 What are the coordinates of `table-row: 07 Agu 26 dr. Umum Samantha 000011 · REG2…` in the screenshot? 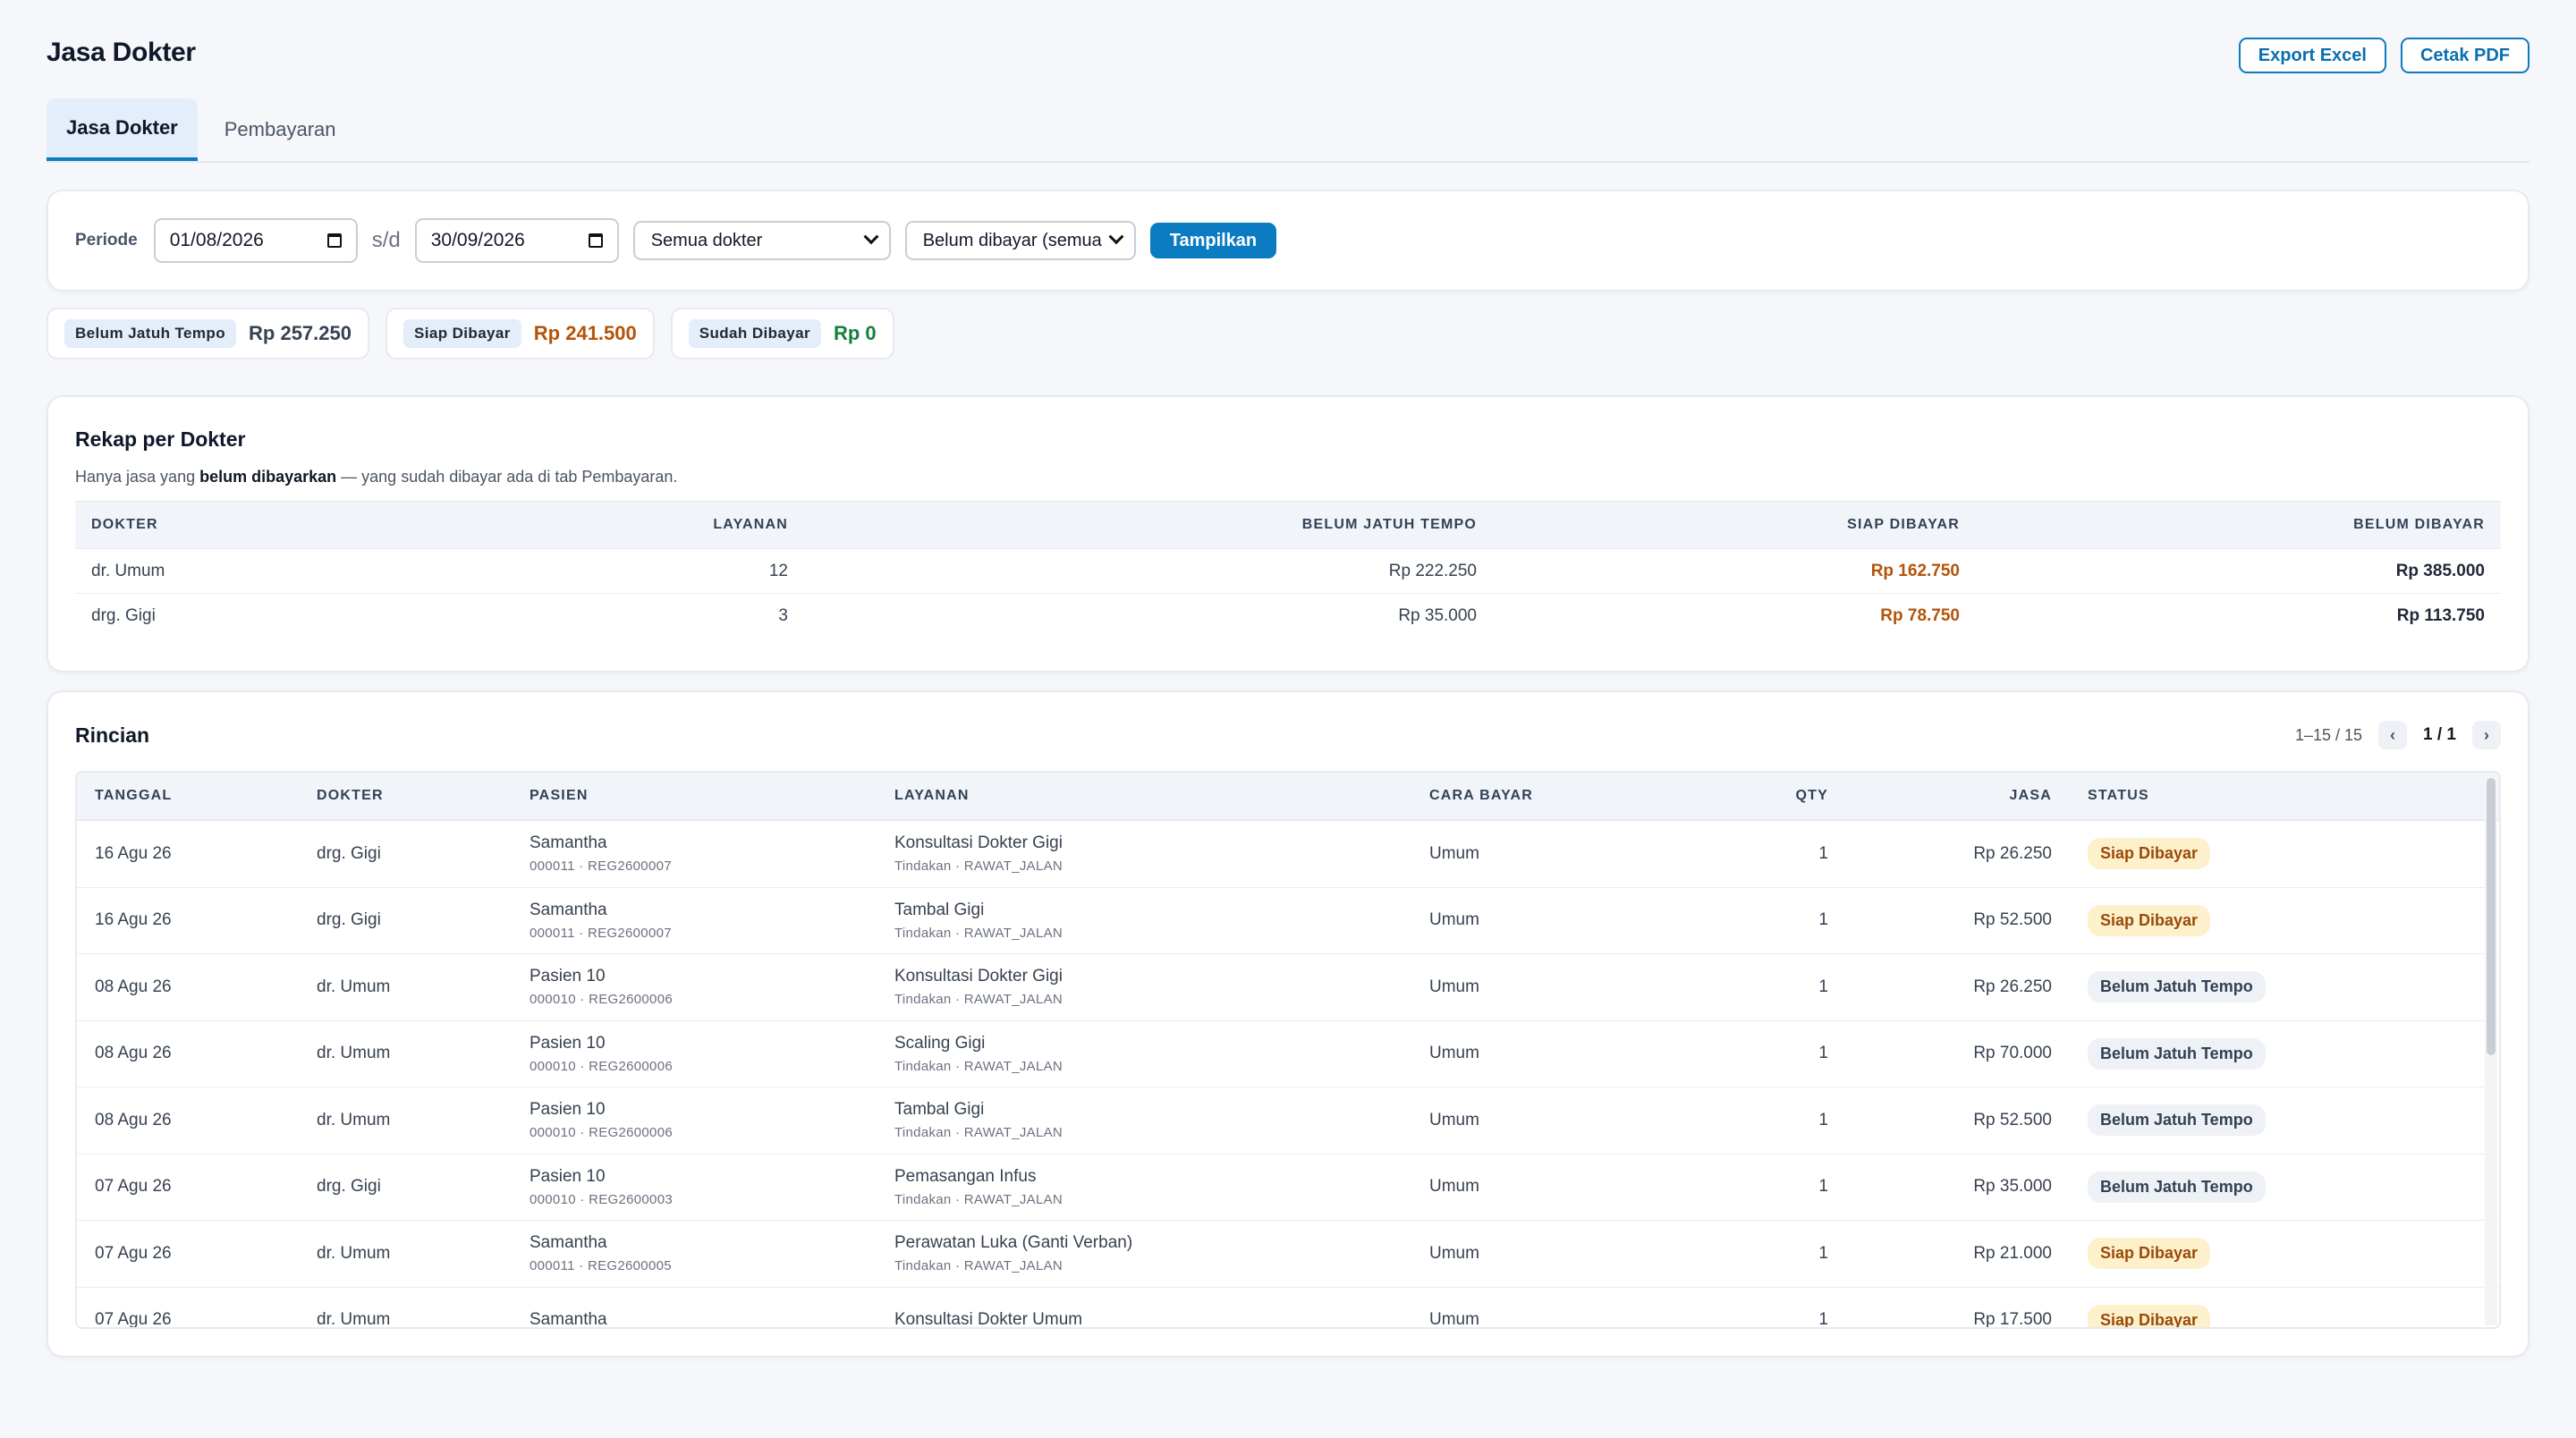 It's located at (1288, 1254).